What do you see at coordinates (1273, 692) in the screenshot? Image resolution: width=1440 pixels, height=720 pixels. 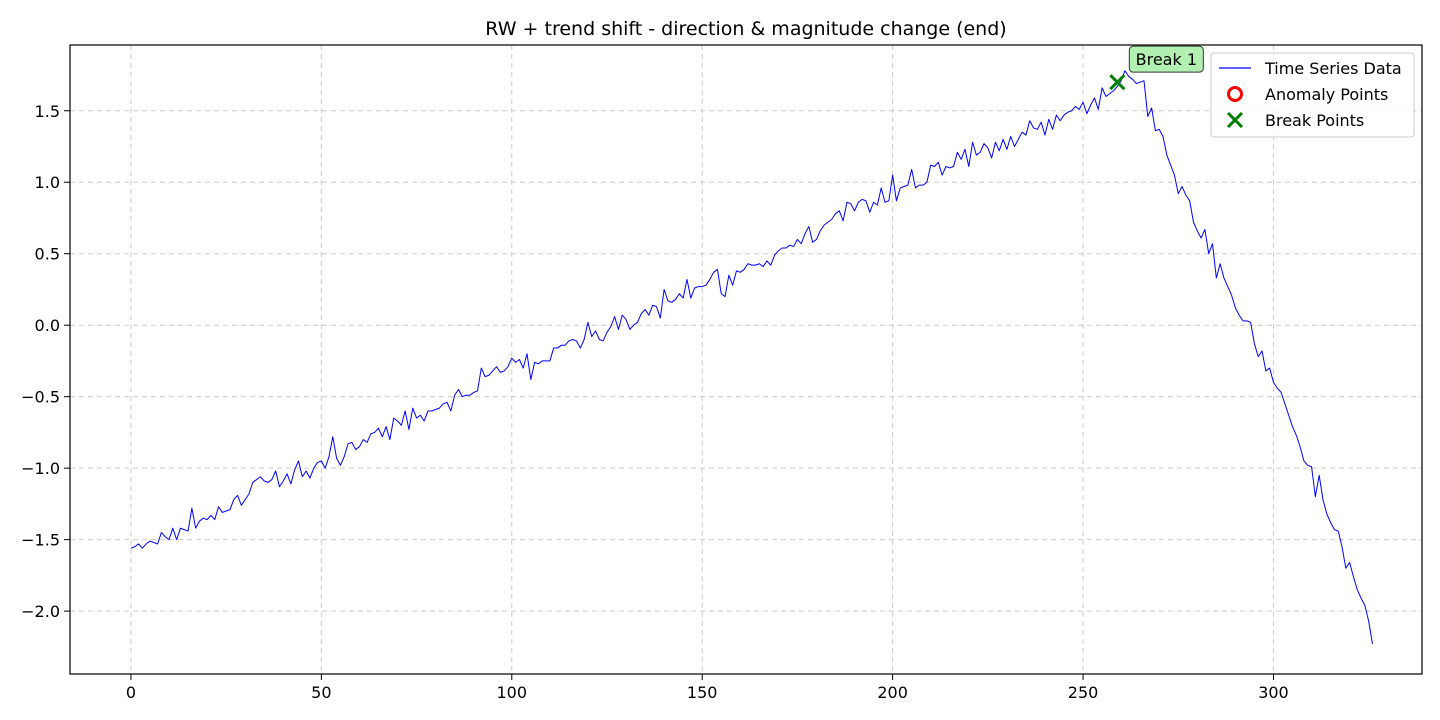 I see `x-tick-label: 300` at bounding box center [1273, 692].